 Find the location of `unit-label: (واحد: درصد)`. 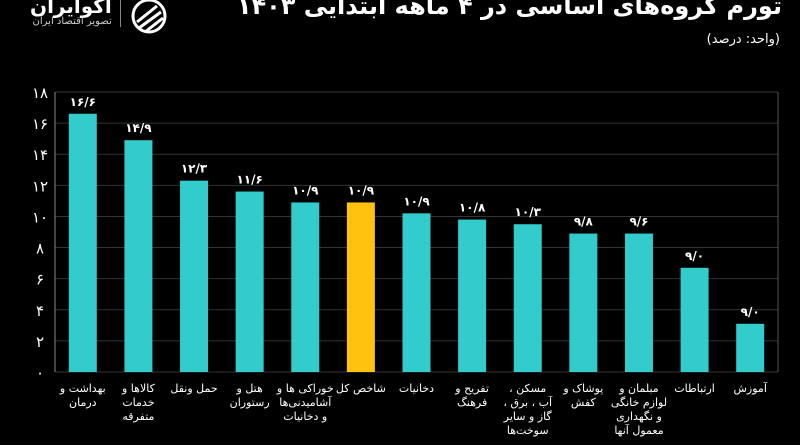

unit-label: (واحد: درصد) is located at coordinates (743, 39).